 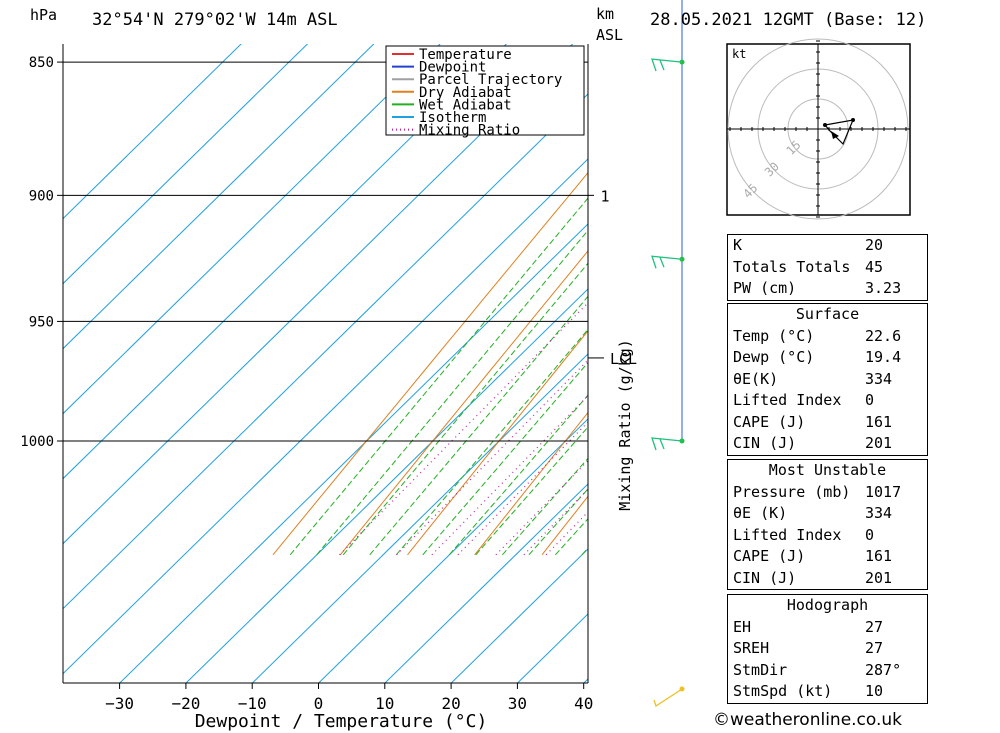 I want to click on legend-label: Dewpoint, so click(x=452, y=68).